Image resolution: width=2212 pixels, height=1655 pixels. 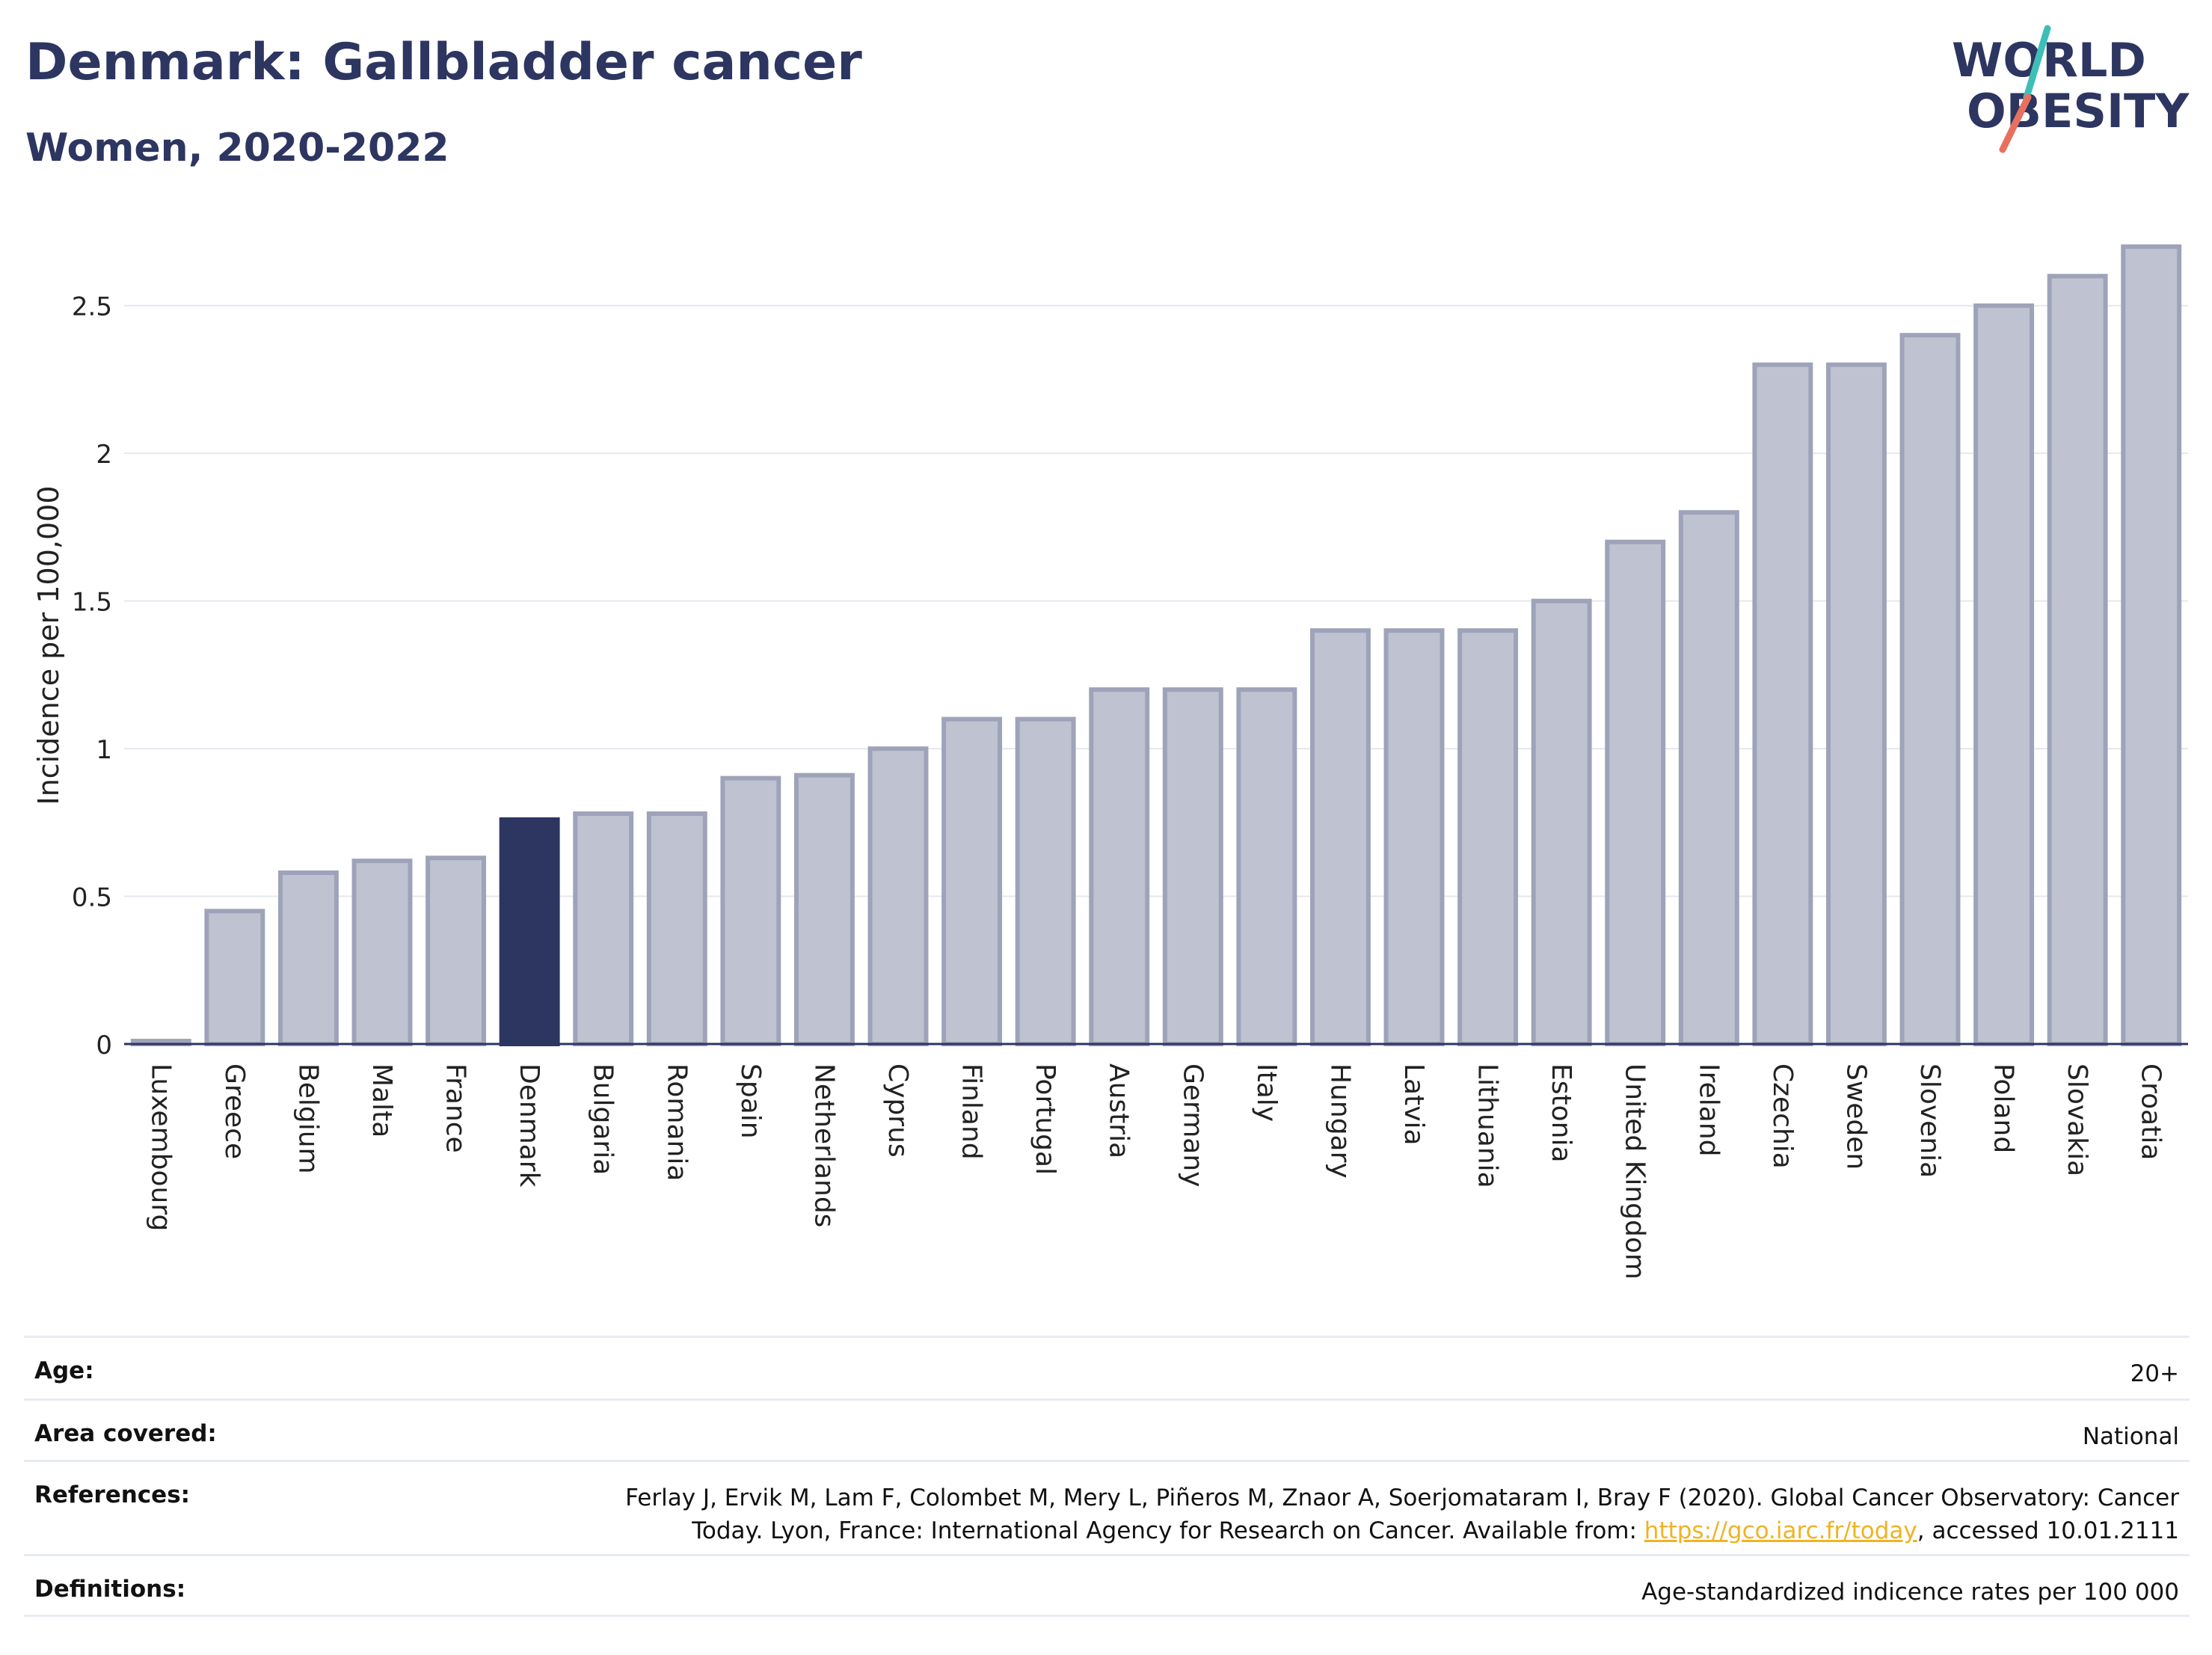 What do you see at coordinates (2154, 1373) in the screenshot?
I see `age-value: 20+` at bounding box center [2154, 1373].